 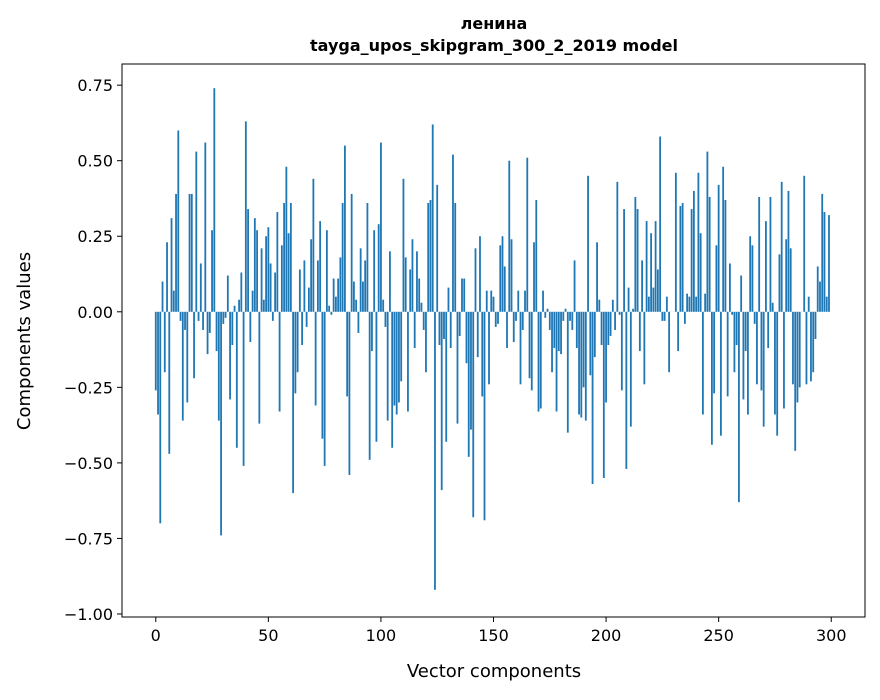 I want to click on y-tick-label: 0.50, so click(x=95, y=161).